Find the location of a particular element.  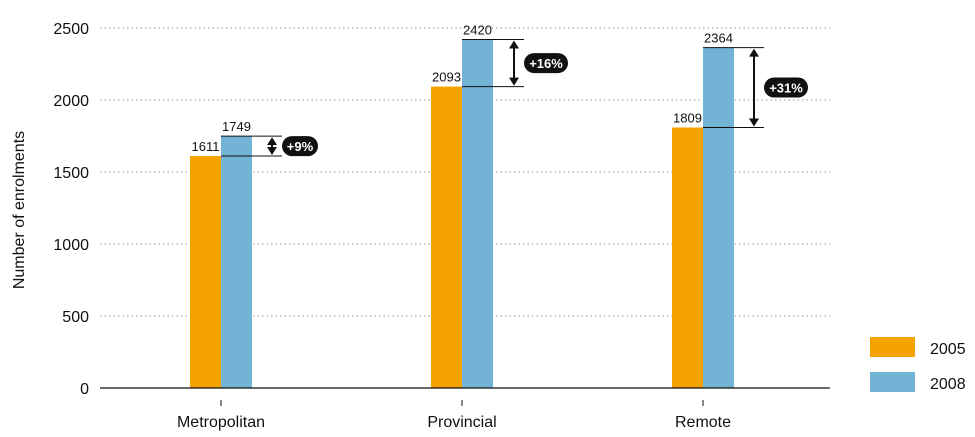

change-badge-label: +31% is located at coordinates (786, 88).